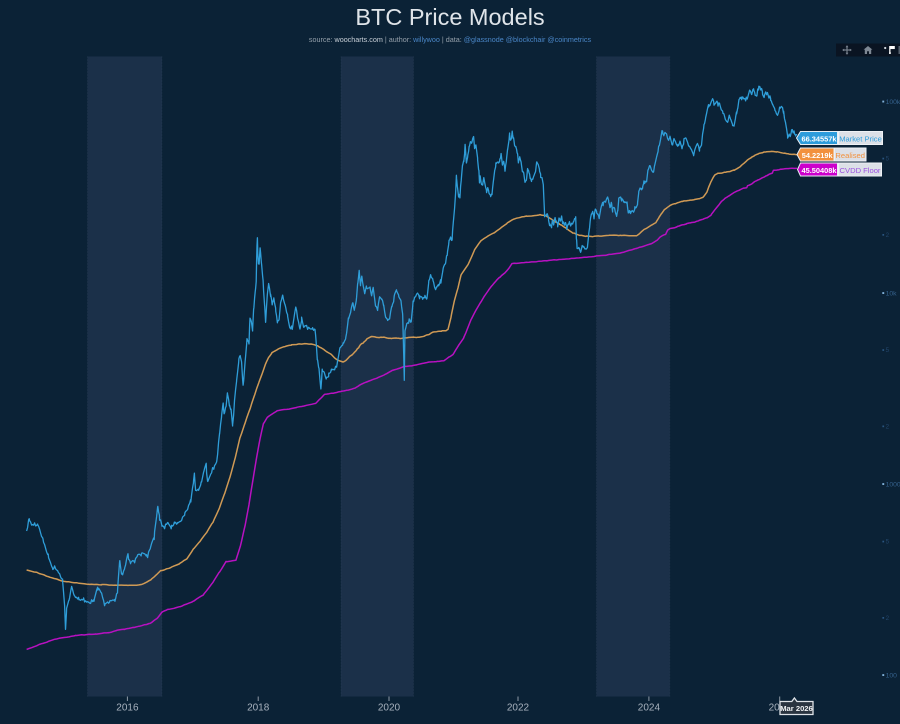 This screenshot has height=724, width=900. Describe the element at coordinates (860, 138) in the screenshot. I see `svg-text: Market Price` at that location.